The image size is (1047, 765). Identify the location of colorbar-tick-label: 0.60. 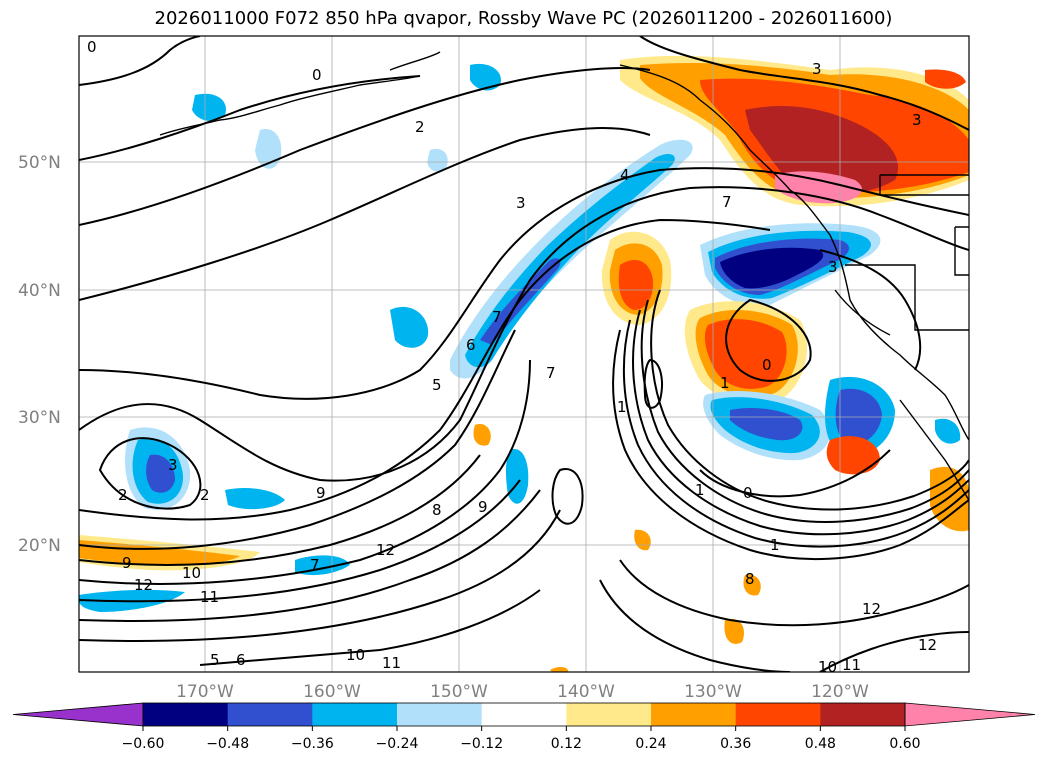
(904, 744).